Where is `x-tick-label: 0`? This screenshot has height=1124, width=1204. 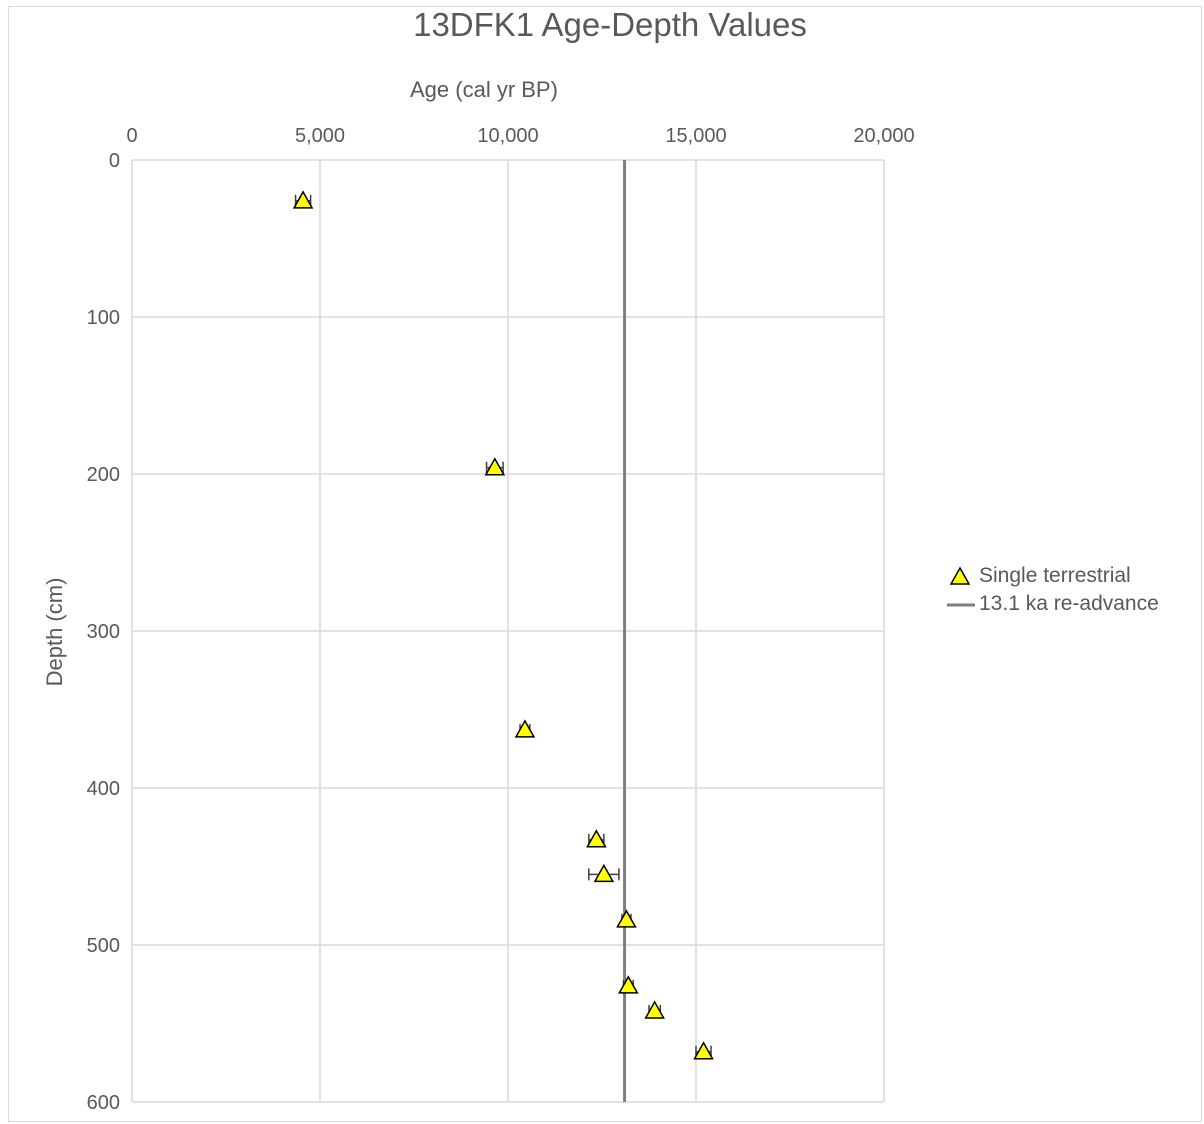
x-tick-label: 0 is located at coordinates (131, 136).